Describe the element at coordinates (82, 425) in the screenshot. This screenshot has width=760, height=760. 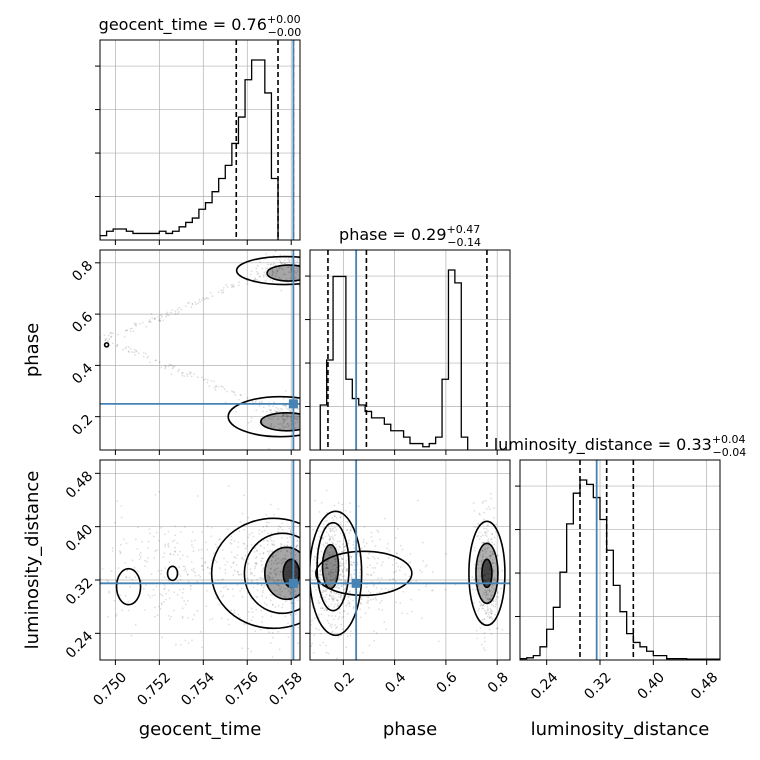
I see `y-tick-label: 0.2` at that location.